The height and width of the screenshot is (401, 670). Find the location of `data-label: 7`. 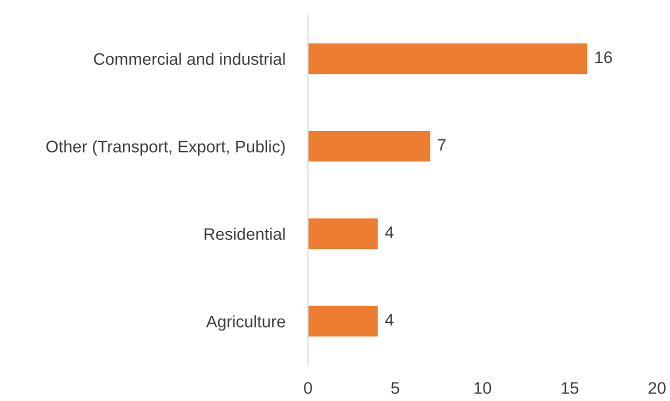

data-label: 7 is located at coordinates (442, 145).